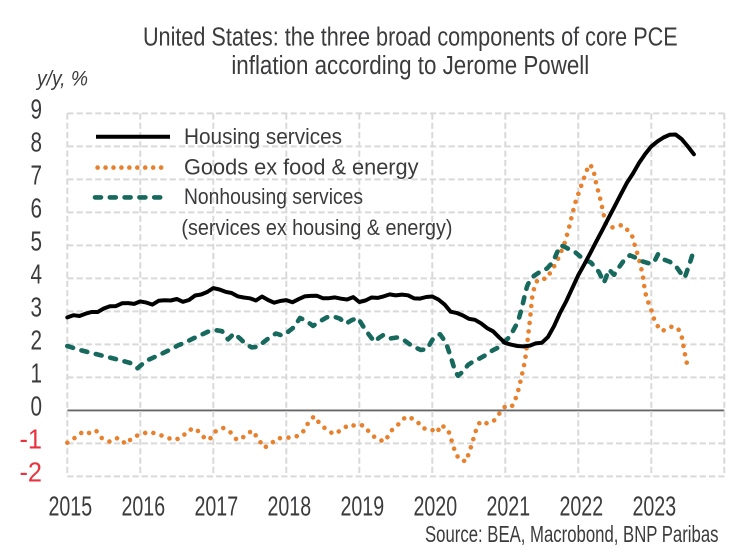 Image resolution: width=734 pixels, height=554 pixels. I want to click on svg-text: 2022, so click(582, 506).